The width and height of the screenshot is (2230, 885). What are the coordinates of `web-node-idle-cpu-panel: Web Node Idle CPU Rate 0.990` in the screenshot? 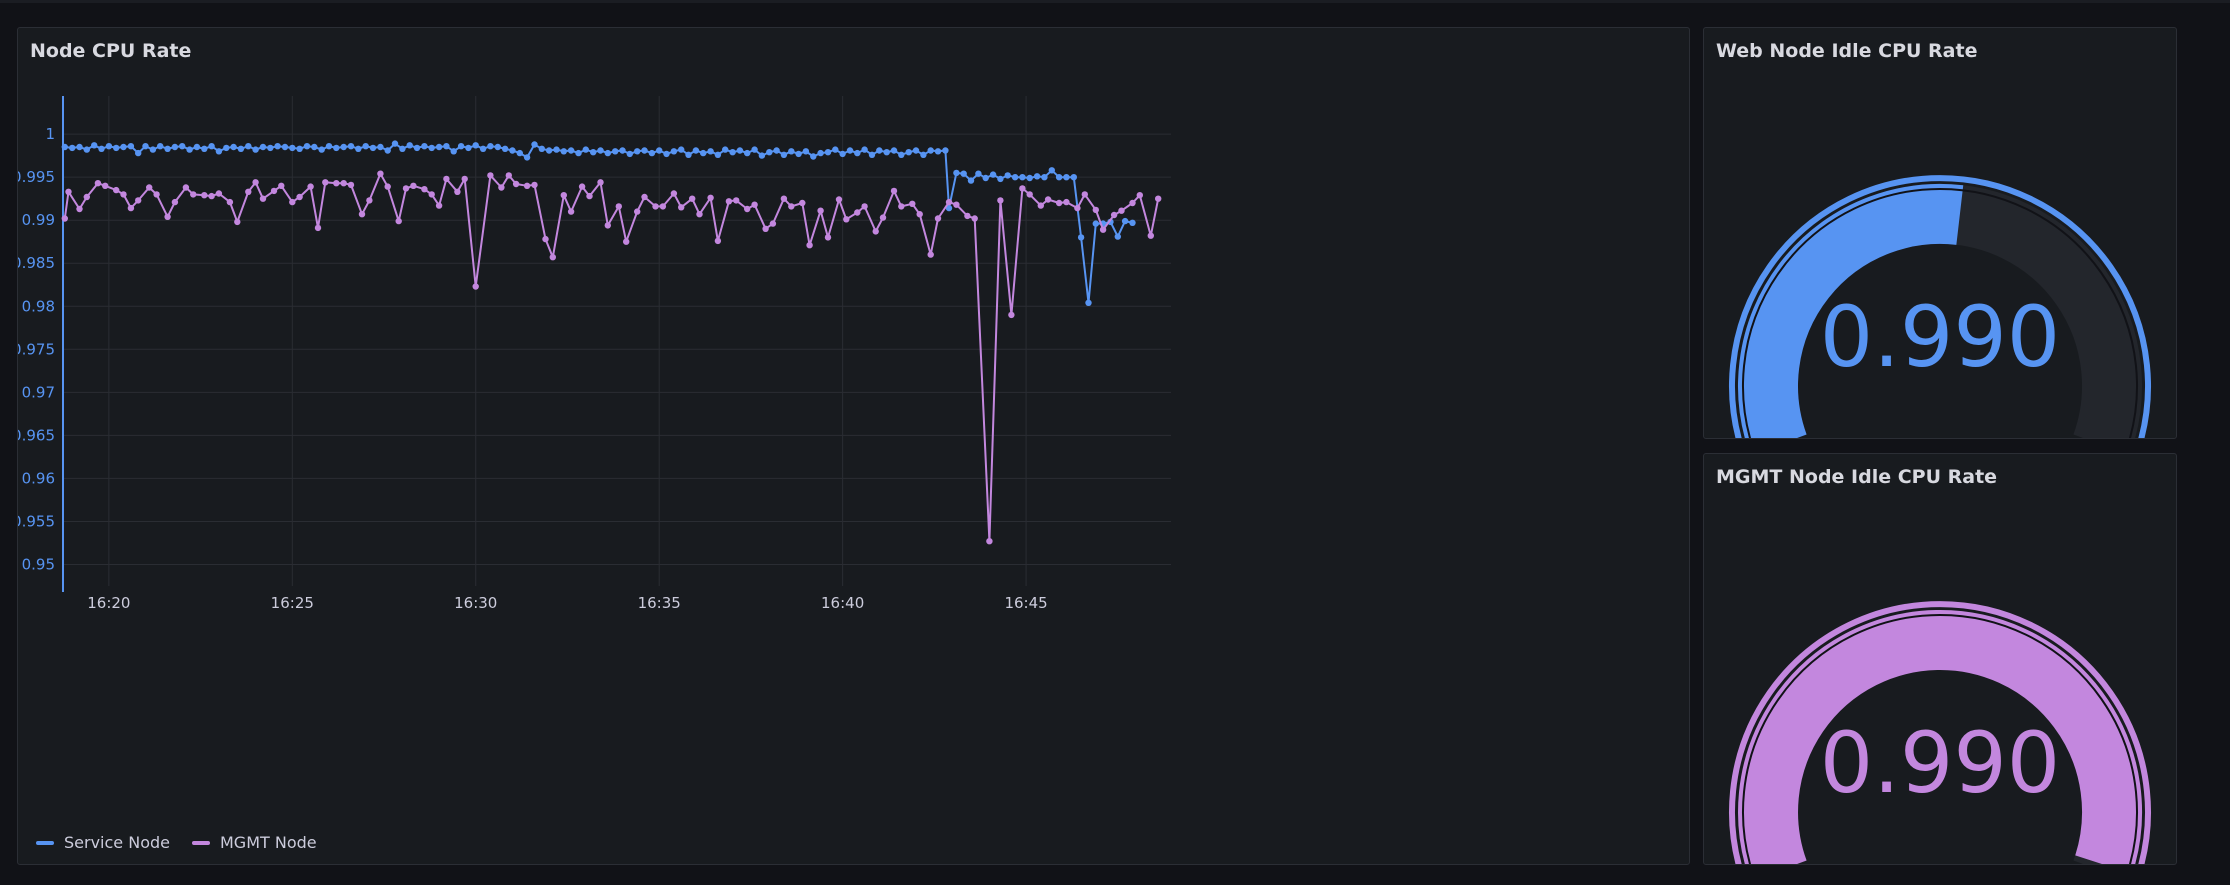 It's located at (1940, 233).